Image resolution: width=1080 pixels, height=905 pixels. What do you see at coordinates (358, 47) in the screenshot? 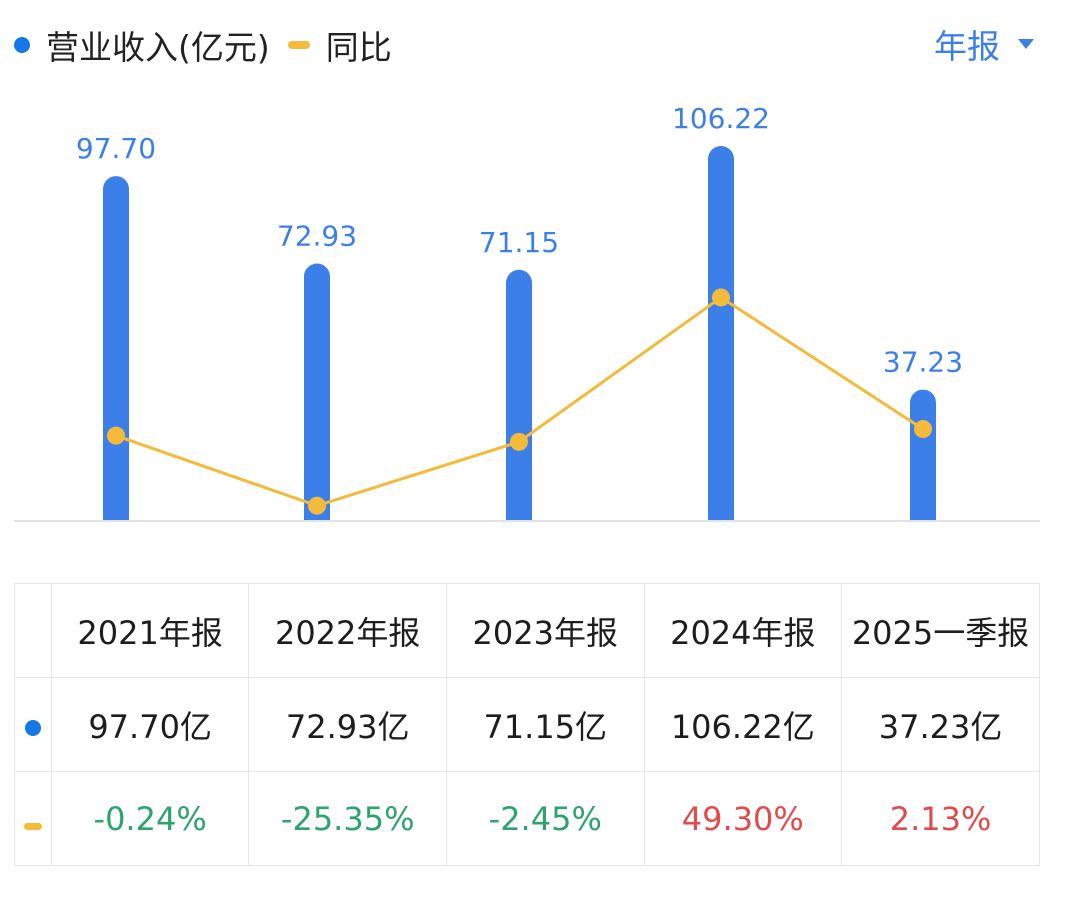
I see `yoy-legend-label: 同比` at bounding box center [358, 47].